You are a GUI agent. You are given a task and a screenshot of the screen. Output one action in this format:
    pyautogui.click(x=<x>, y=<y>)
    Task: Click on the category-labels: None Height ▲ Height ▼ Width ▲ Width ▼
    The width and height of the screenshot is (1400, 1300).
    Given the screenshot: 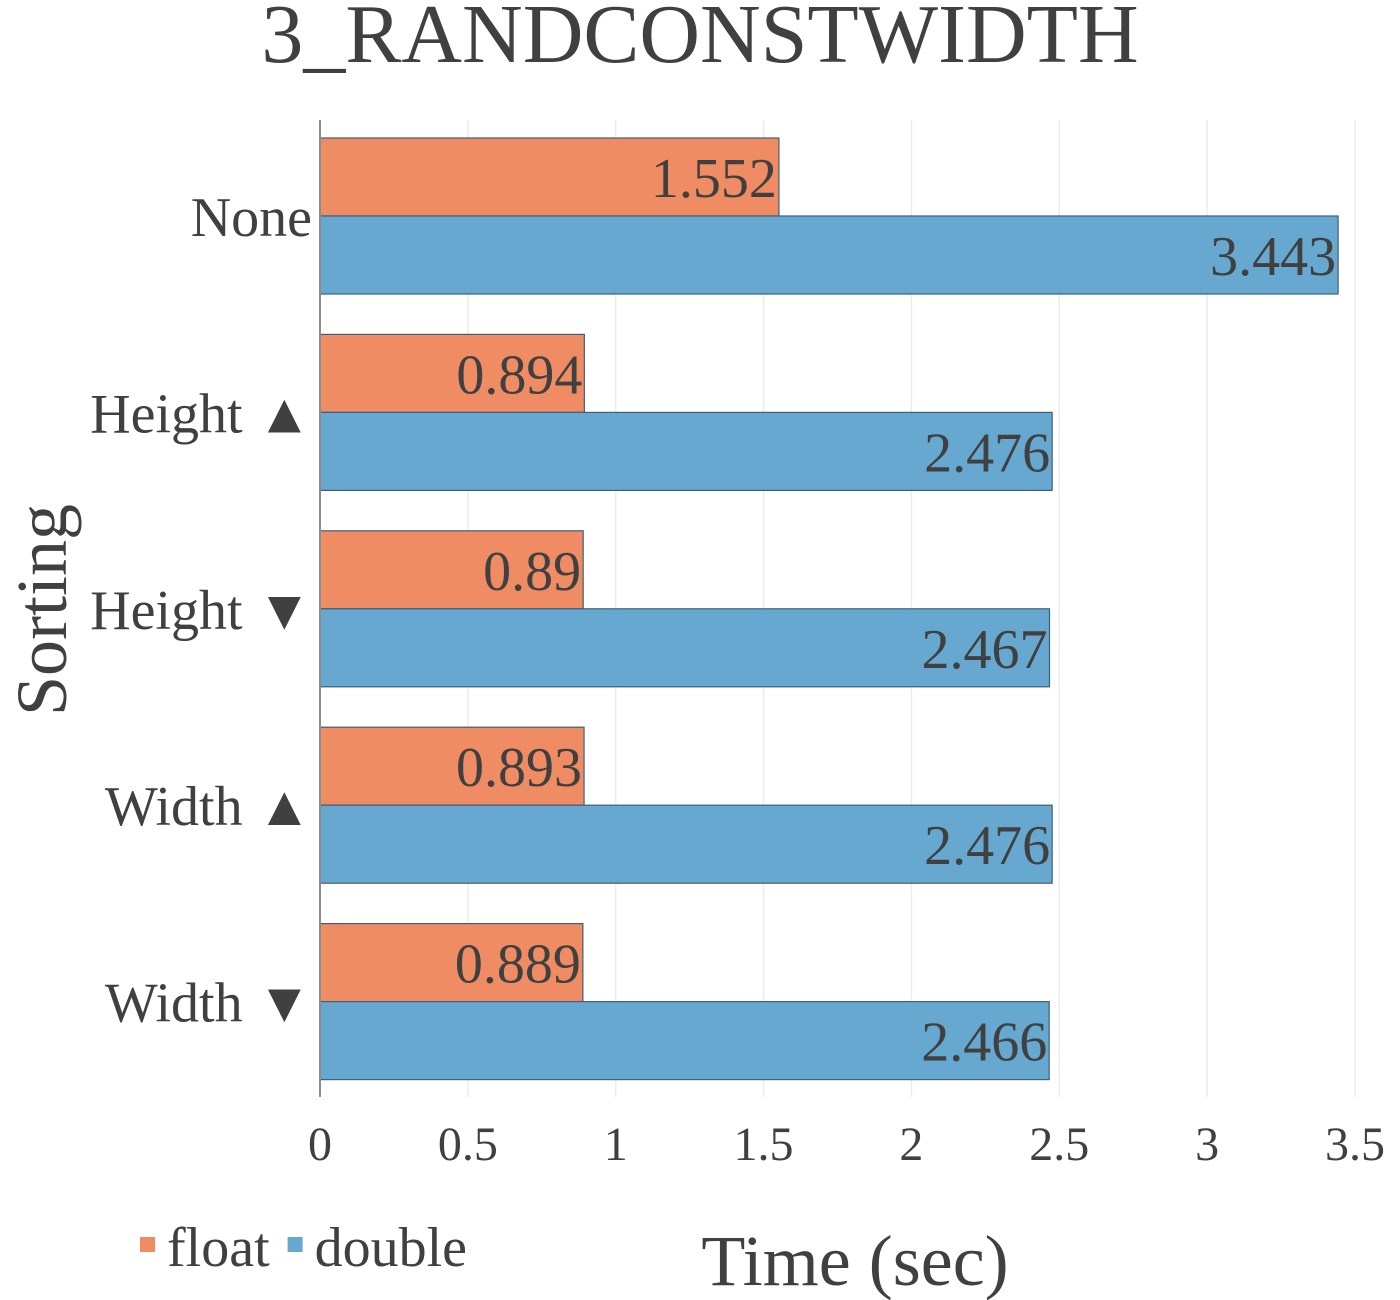 What is the action you would take?
    pyautogui.click(x=201, y=611)
    